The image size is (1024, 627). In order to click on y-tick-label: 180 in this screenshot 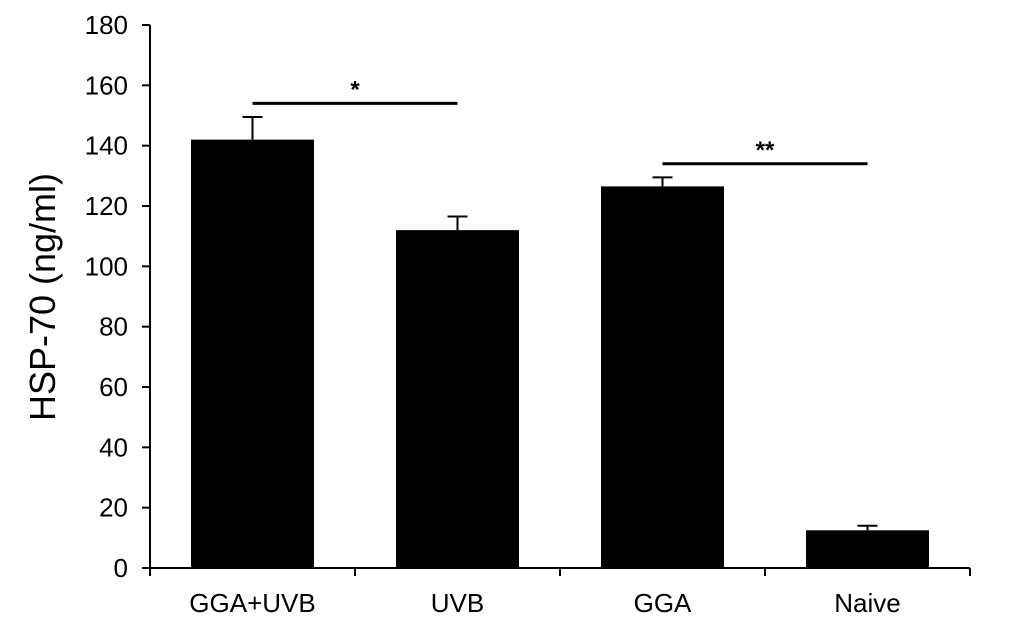, I will do `click(106, 25)`.